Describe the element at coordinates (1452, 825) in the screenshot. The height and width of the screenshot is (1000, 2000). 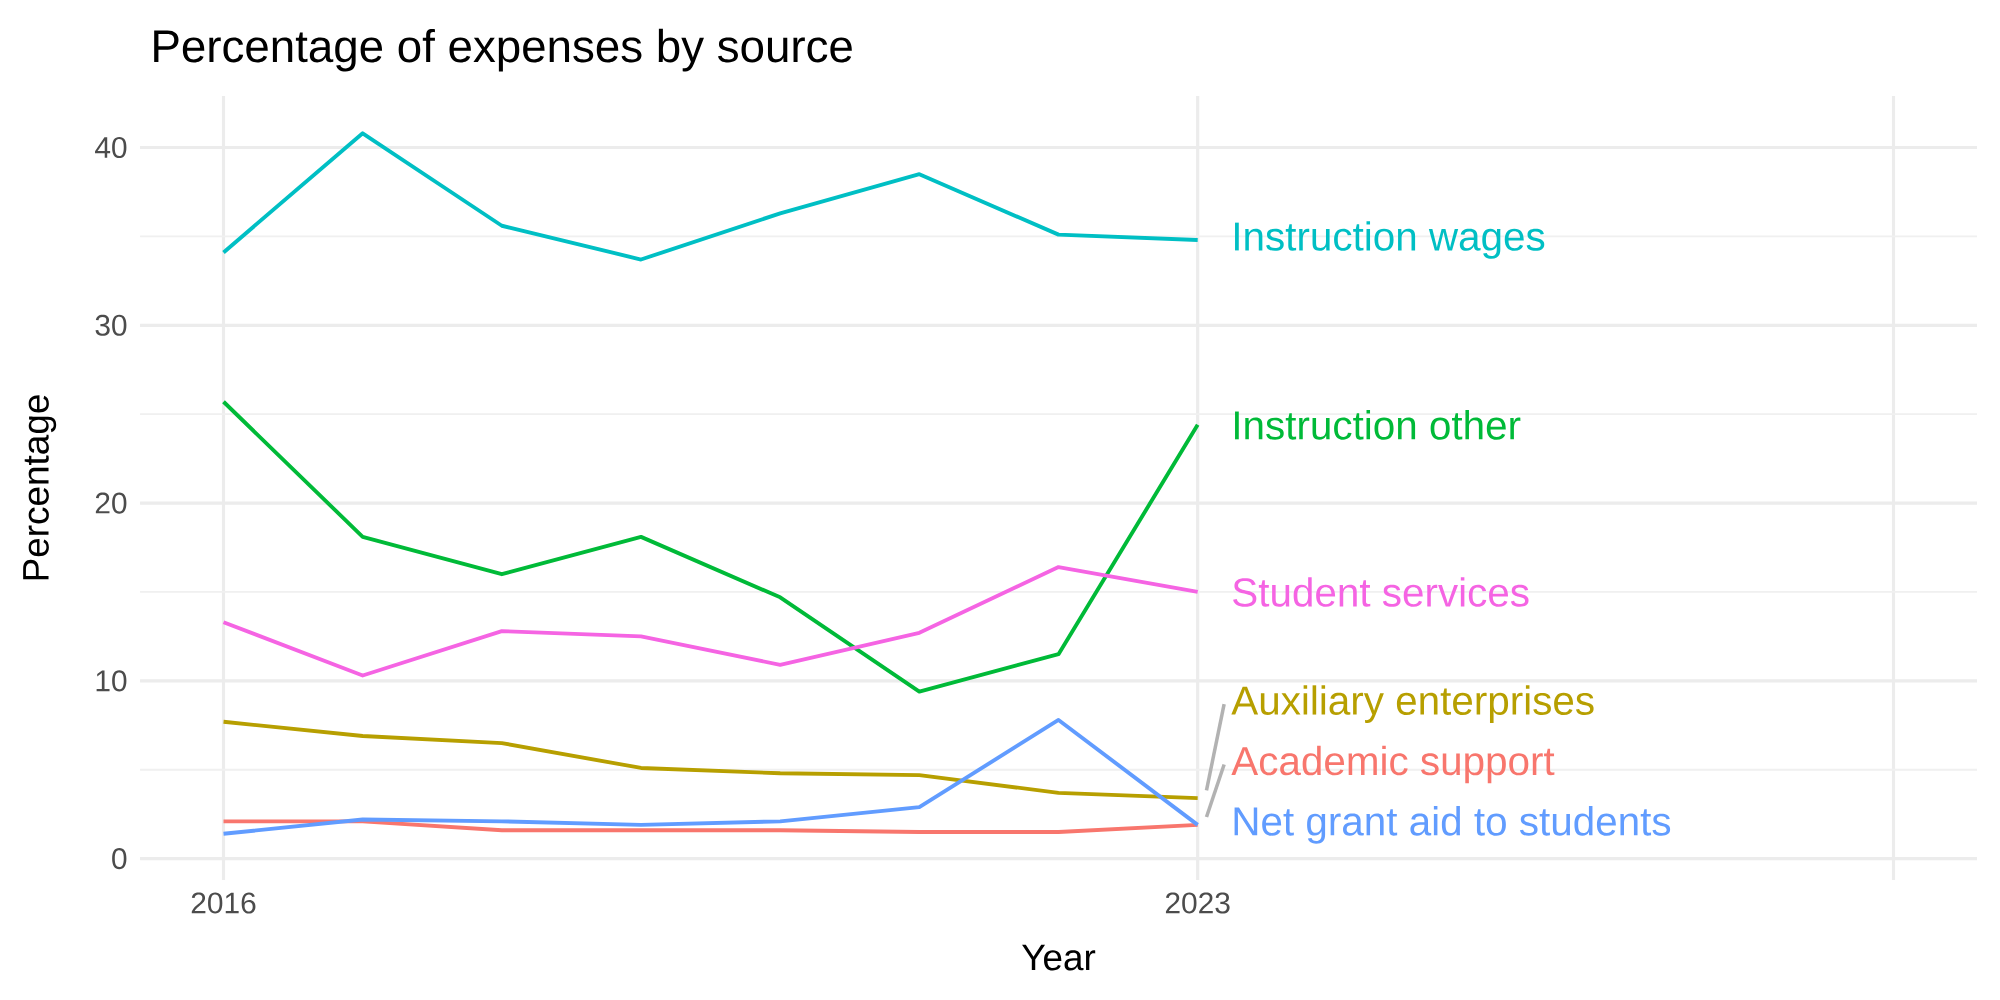
I see `series-label: Net grant aid to students` at that location.